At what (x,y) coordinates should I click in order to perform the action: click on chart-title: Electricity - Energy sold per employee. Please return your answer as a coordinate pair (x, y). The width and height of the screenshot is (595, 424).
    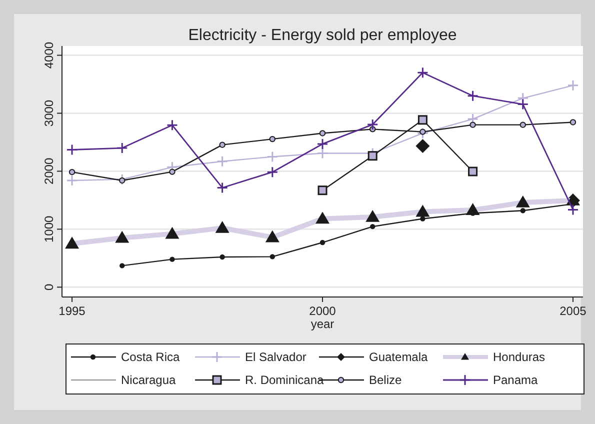
    Looking at the image, I should click on (322, 35).